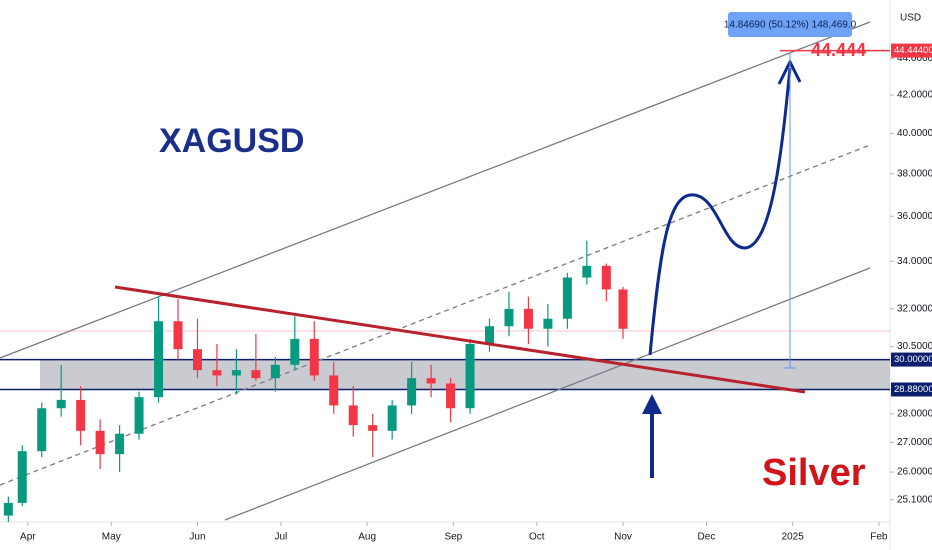 The height and width of the screenshot is (550, 932). Describe the element at coordinates (623, 537) in the screenshot. I see `x-tick-label: Nov` at that location.